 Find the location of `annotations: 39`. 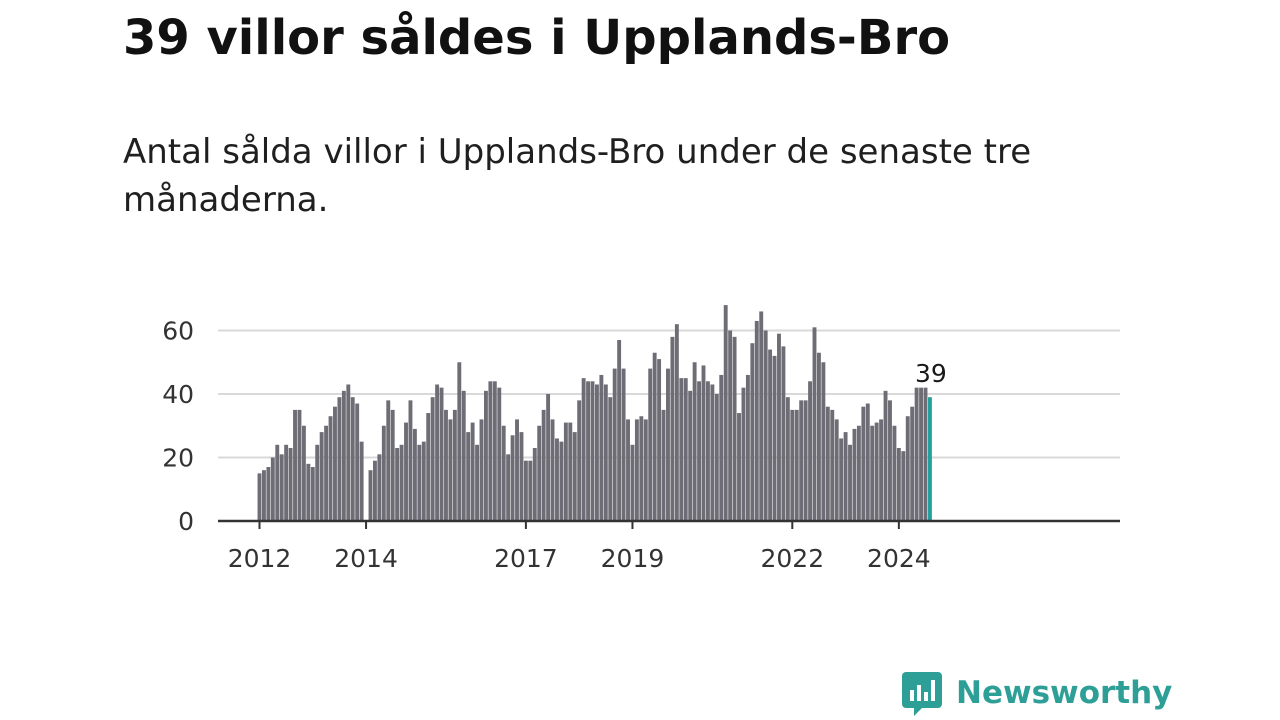

annotations: 39 is located at coordinates (931, 373).